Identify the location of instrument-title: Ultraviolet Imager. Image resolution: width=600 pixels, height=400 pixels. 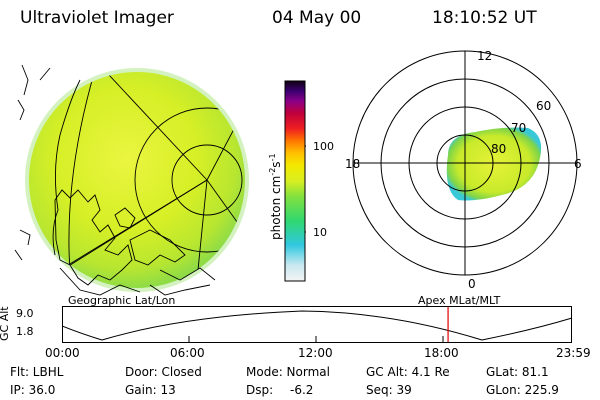
(97, 18).